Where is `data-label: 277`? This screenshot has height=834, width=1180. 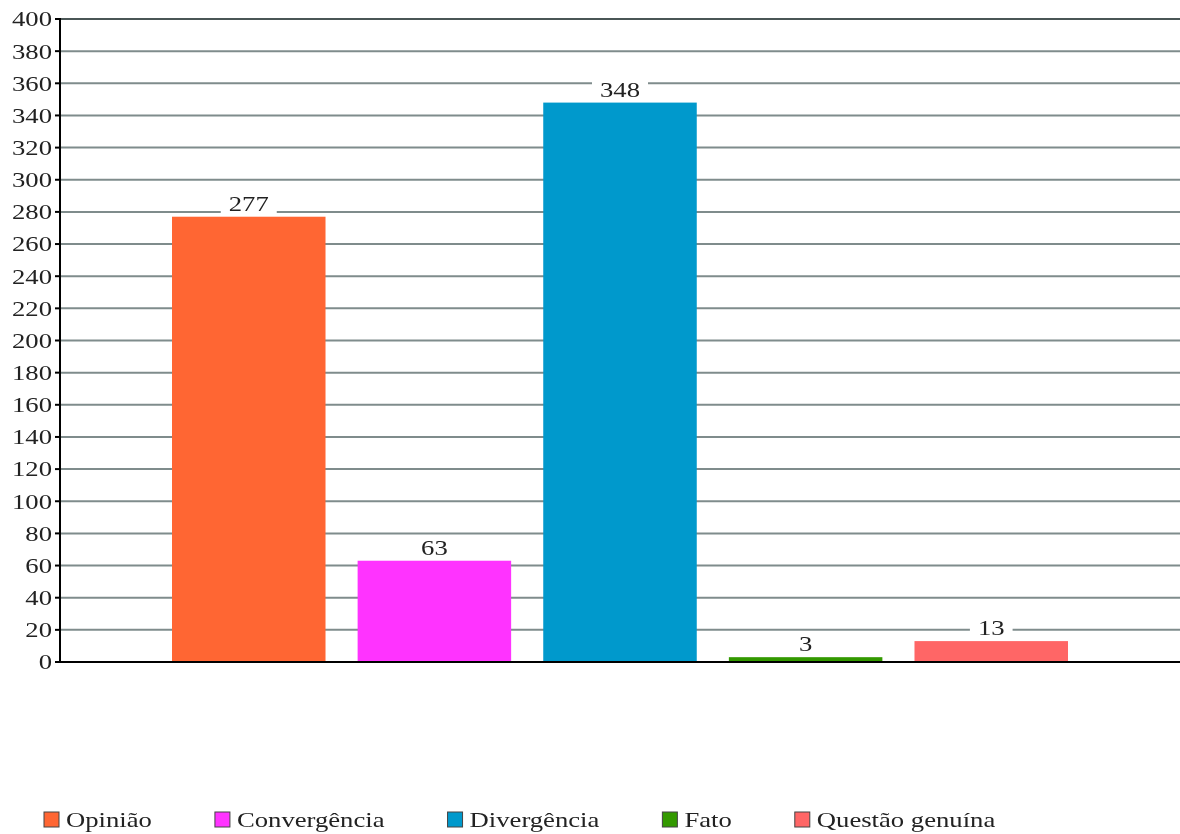
data-label: 277 is located at coordinates (248, 204).